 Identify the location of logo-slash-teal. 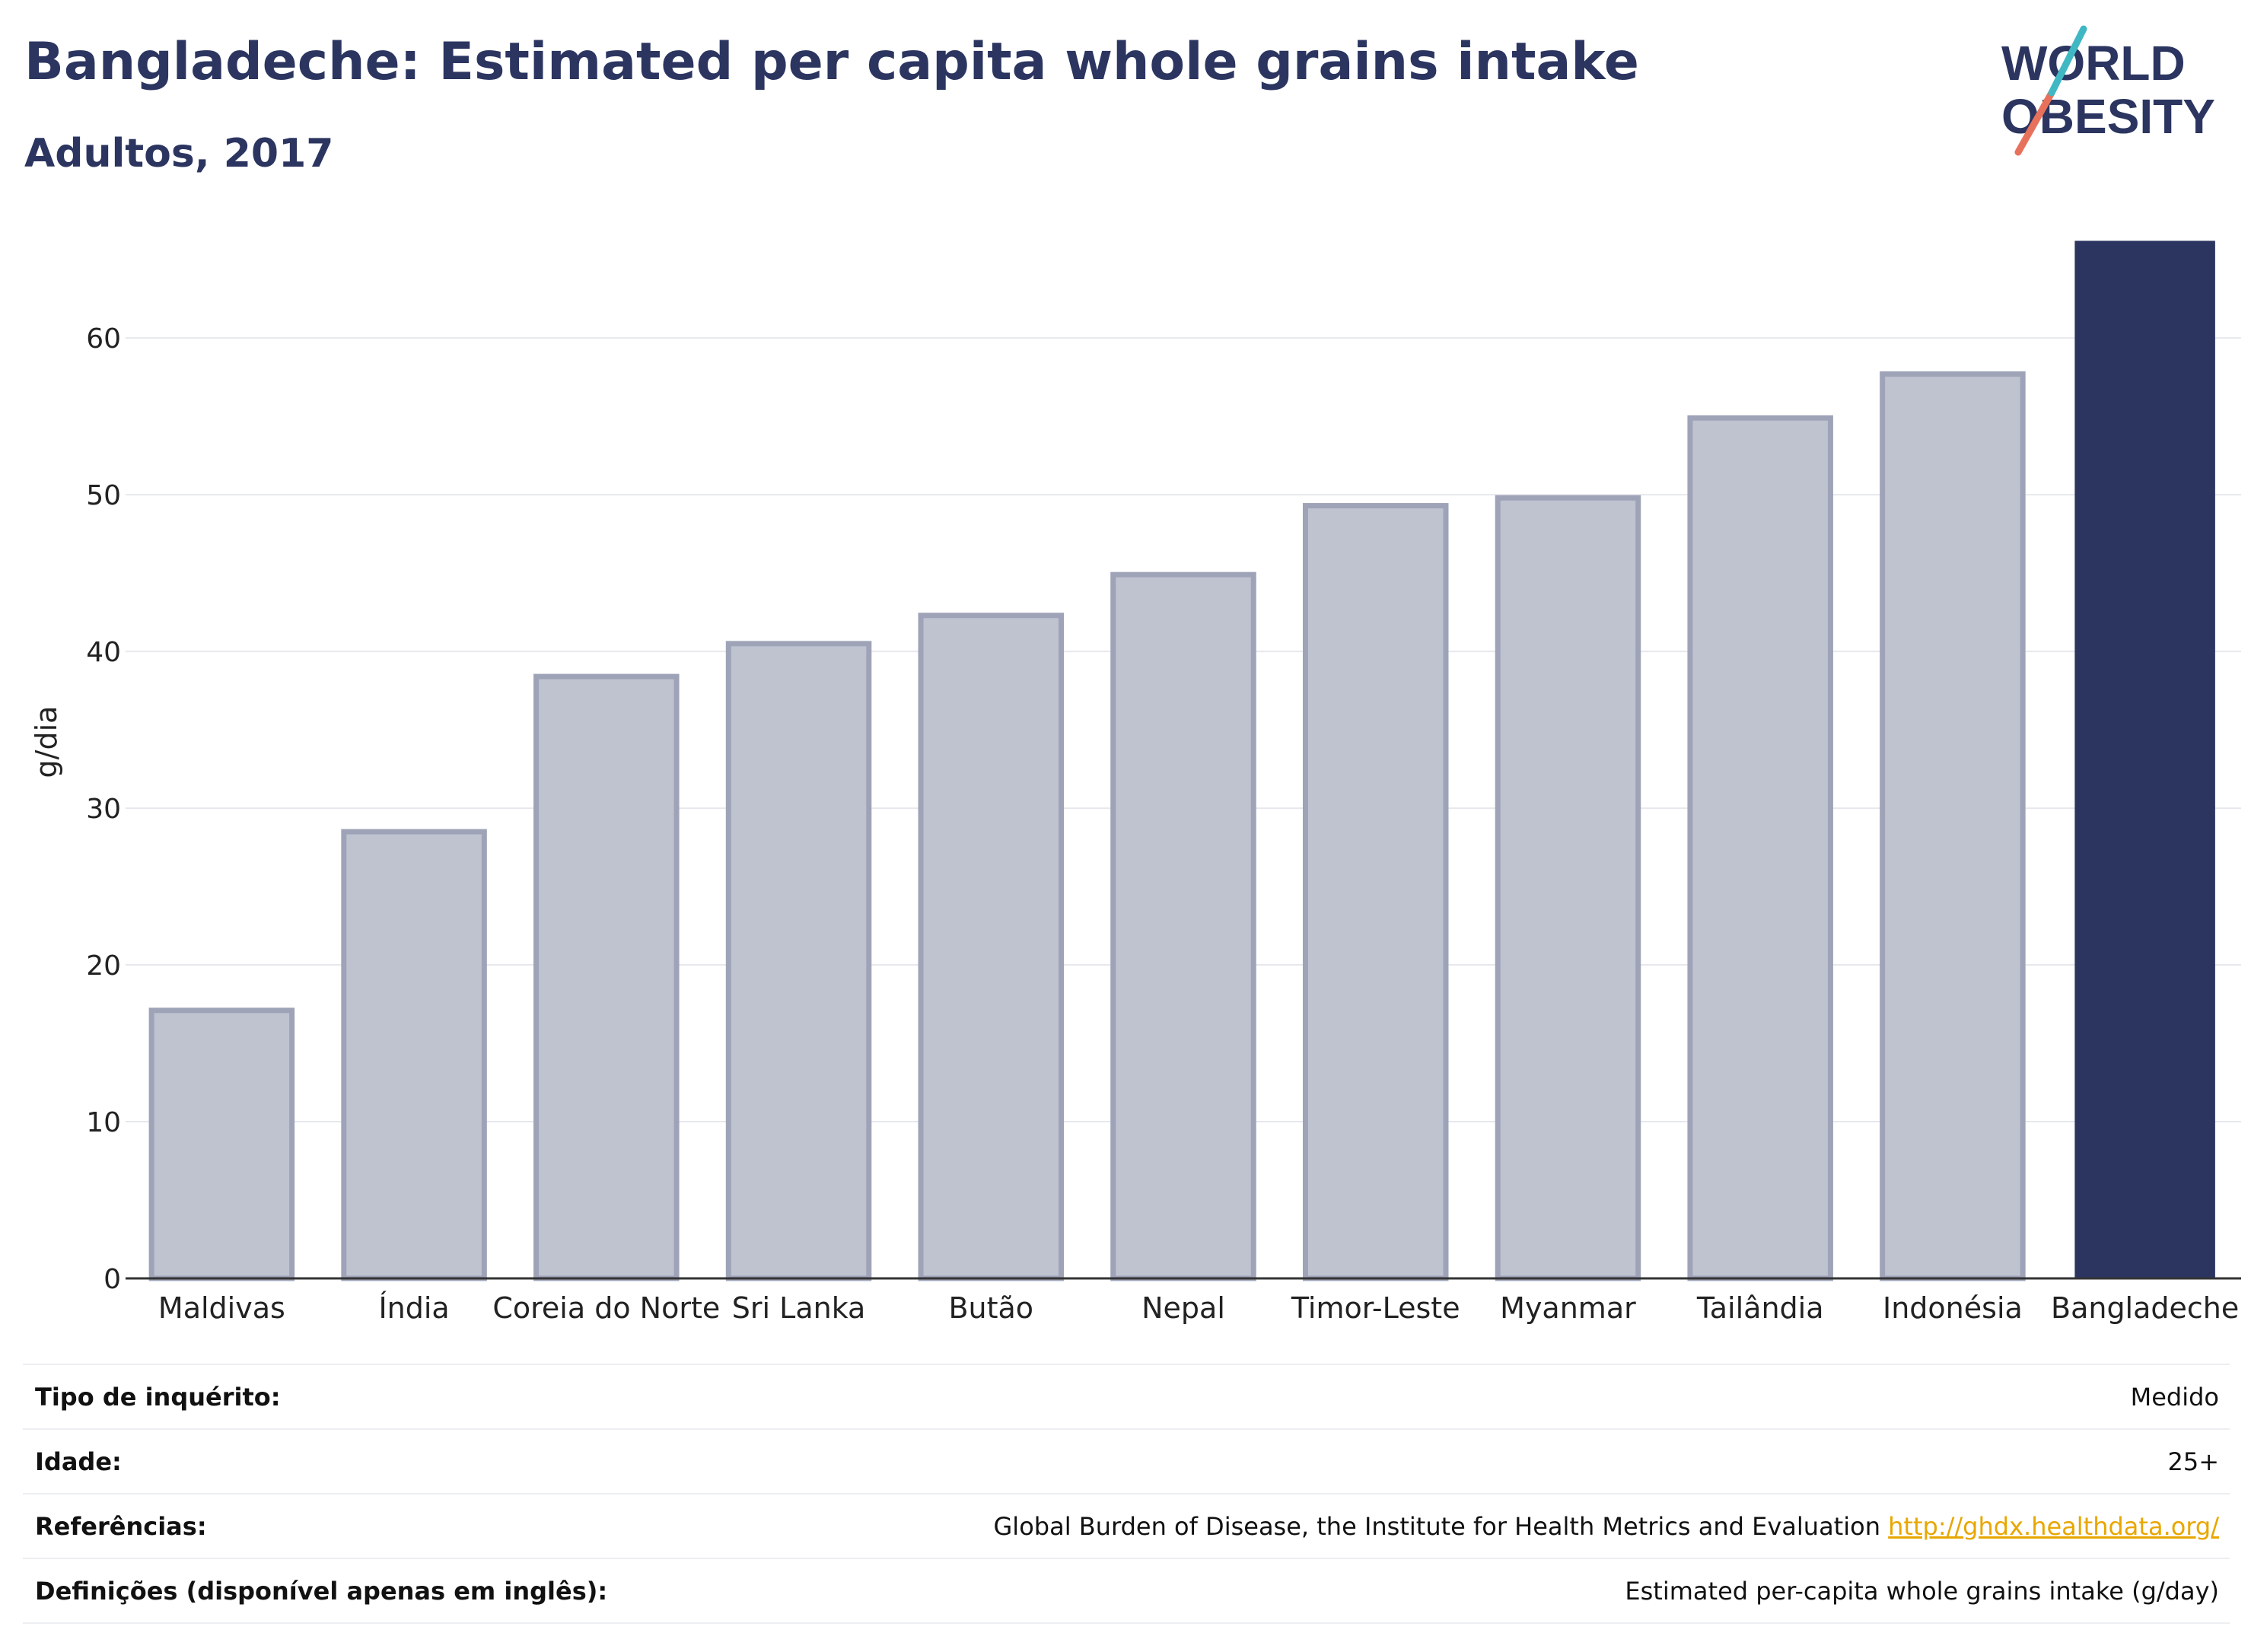
(2067, 61).